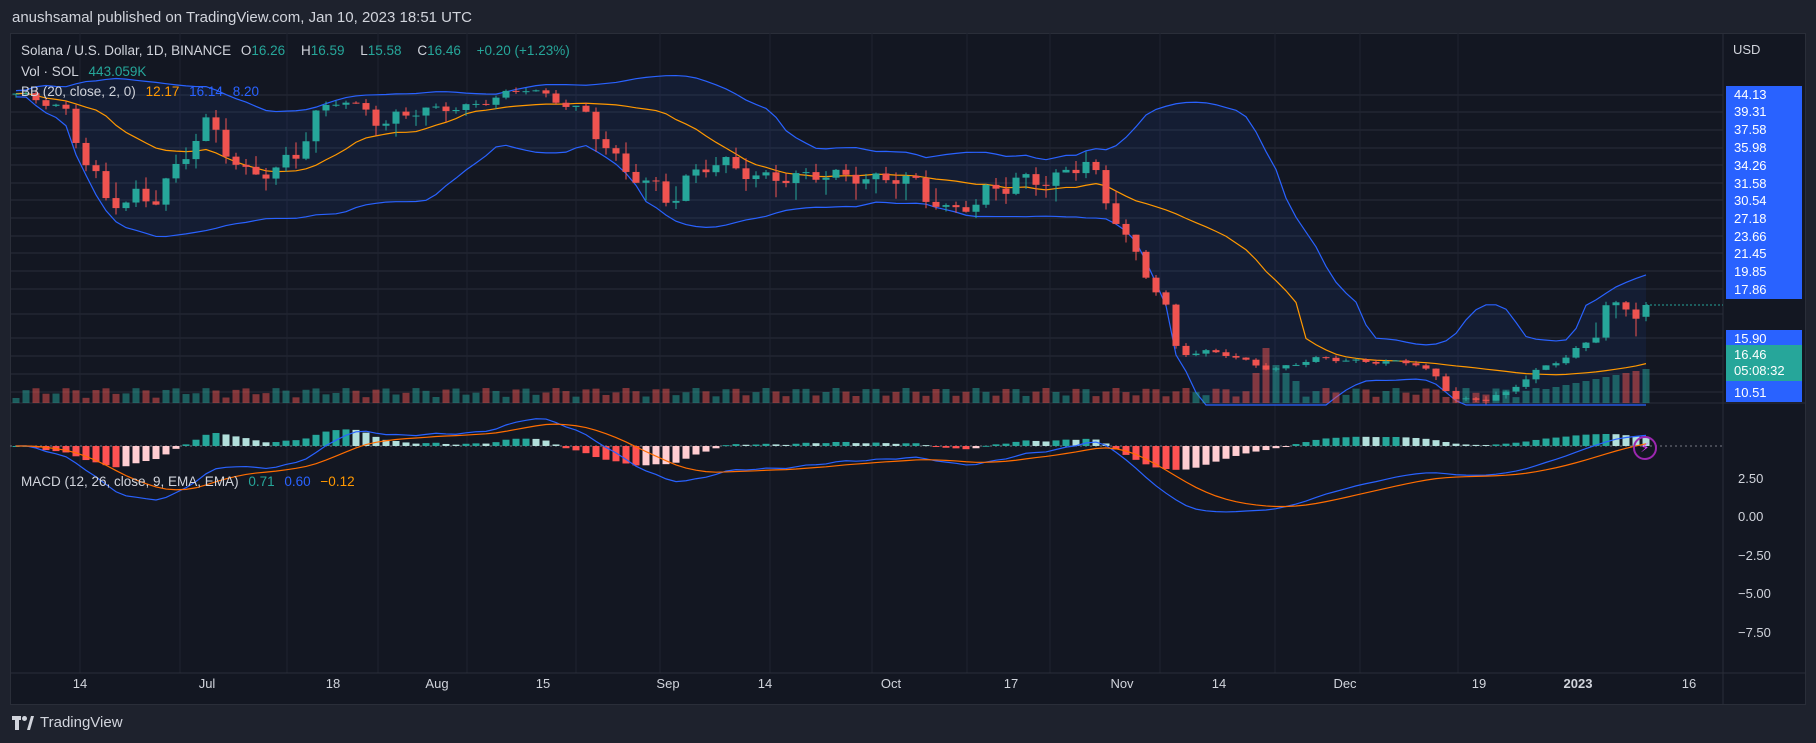 This screenshot has width=1816, height=743. What do you see at coordinates (437, 683) in the screenshot?
I see `time-axis-label: Aug` at bounding box center [437, 683].